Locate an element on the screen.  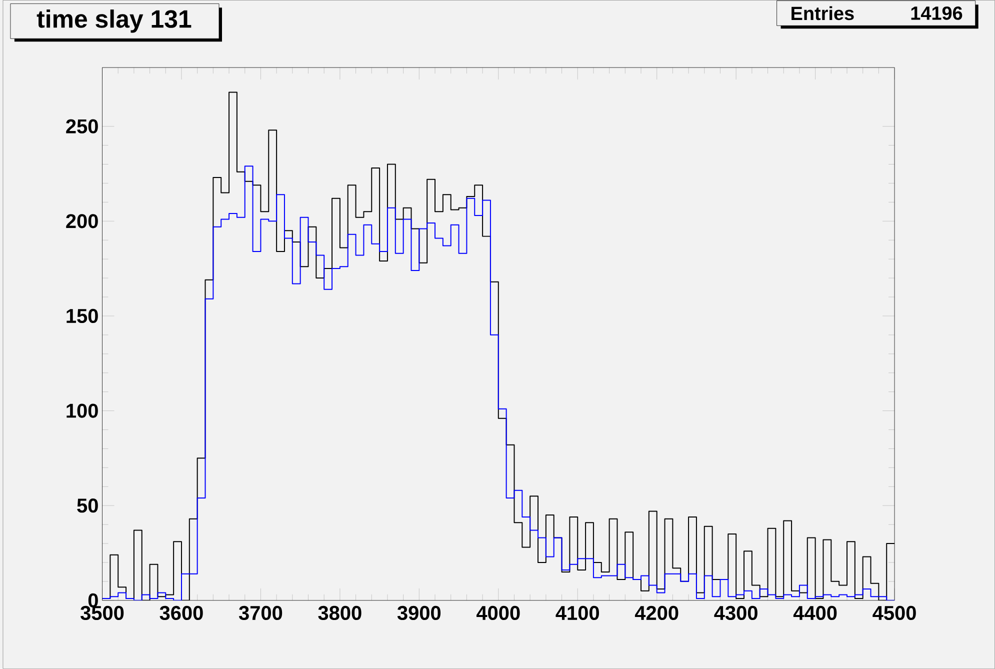
x-tick-label: 4200 is located at coordinates (656, 613).